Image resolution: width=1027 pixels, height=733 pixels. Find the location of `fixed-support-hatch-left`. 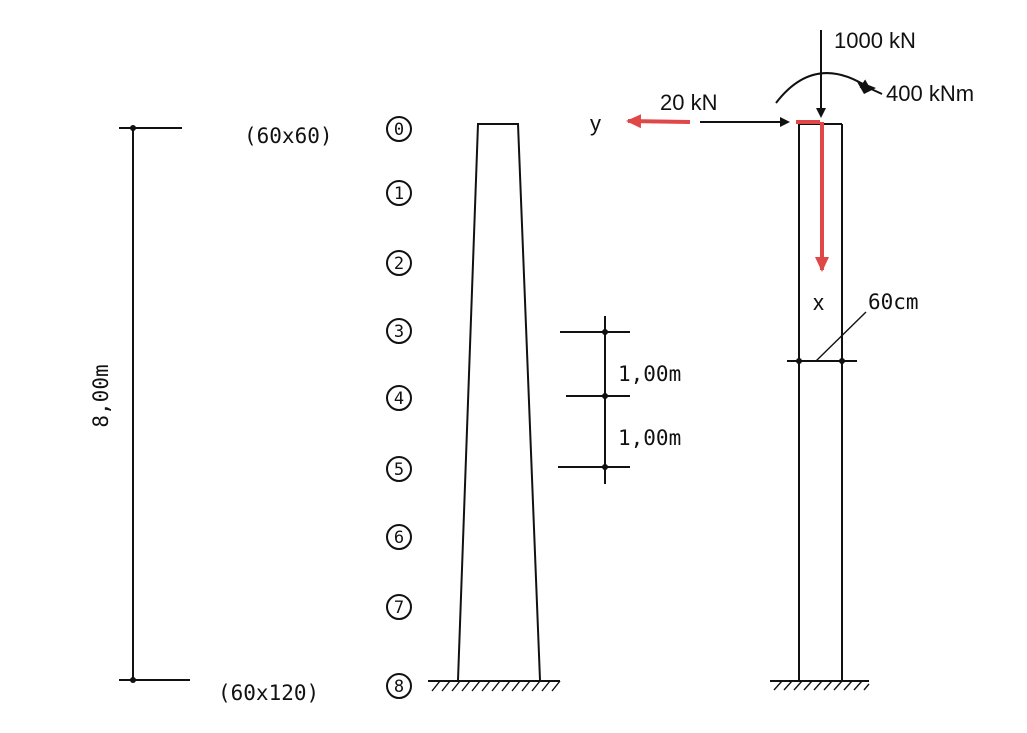

fixed-support-hatch-left is located at coordinates (496, 686).